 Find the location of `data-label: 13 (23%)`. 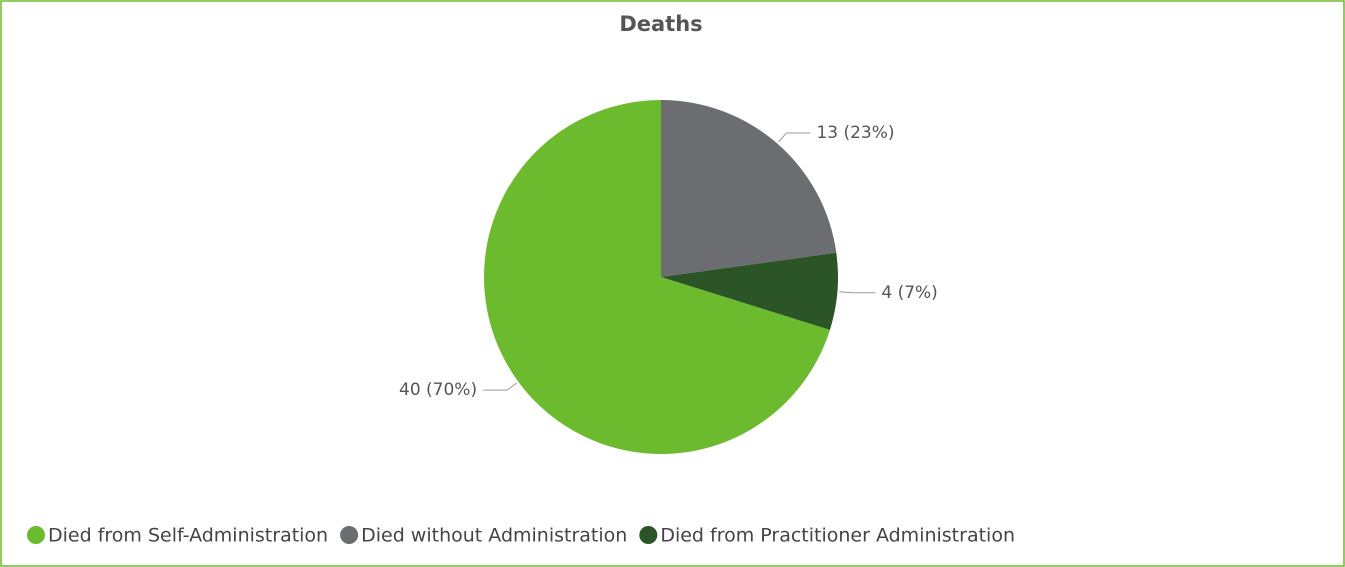

data-label: 13 (23%) is located at coordinates (855, 133).